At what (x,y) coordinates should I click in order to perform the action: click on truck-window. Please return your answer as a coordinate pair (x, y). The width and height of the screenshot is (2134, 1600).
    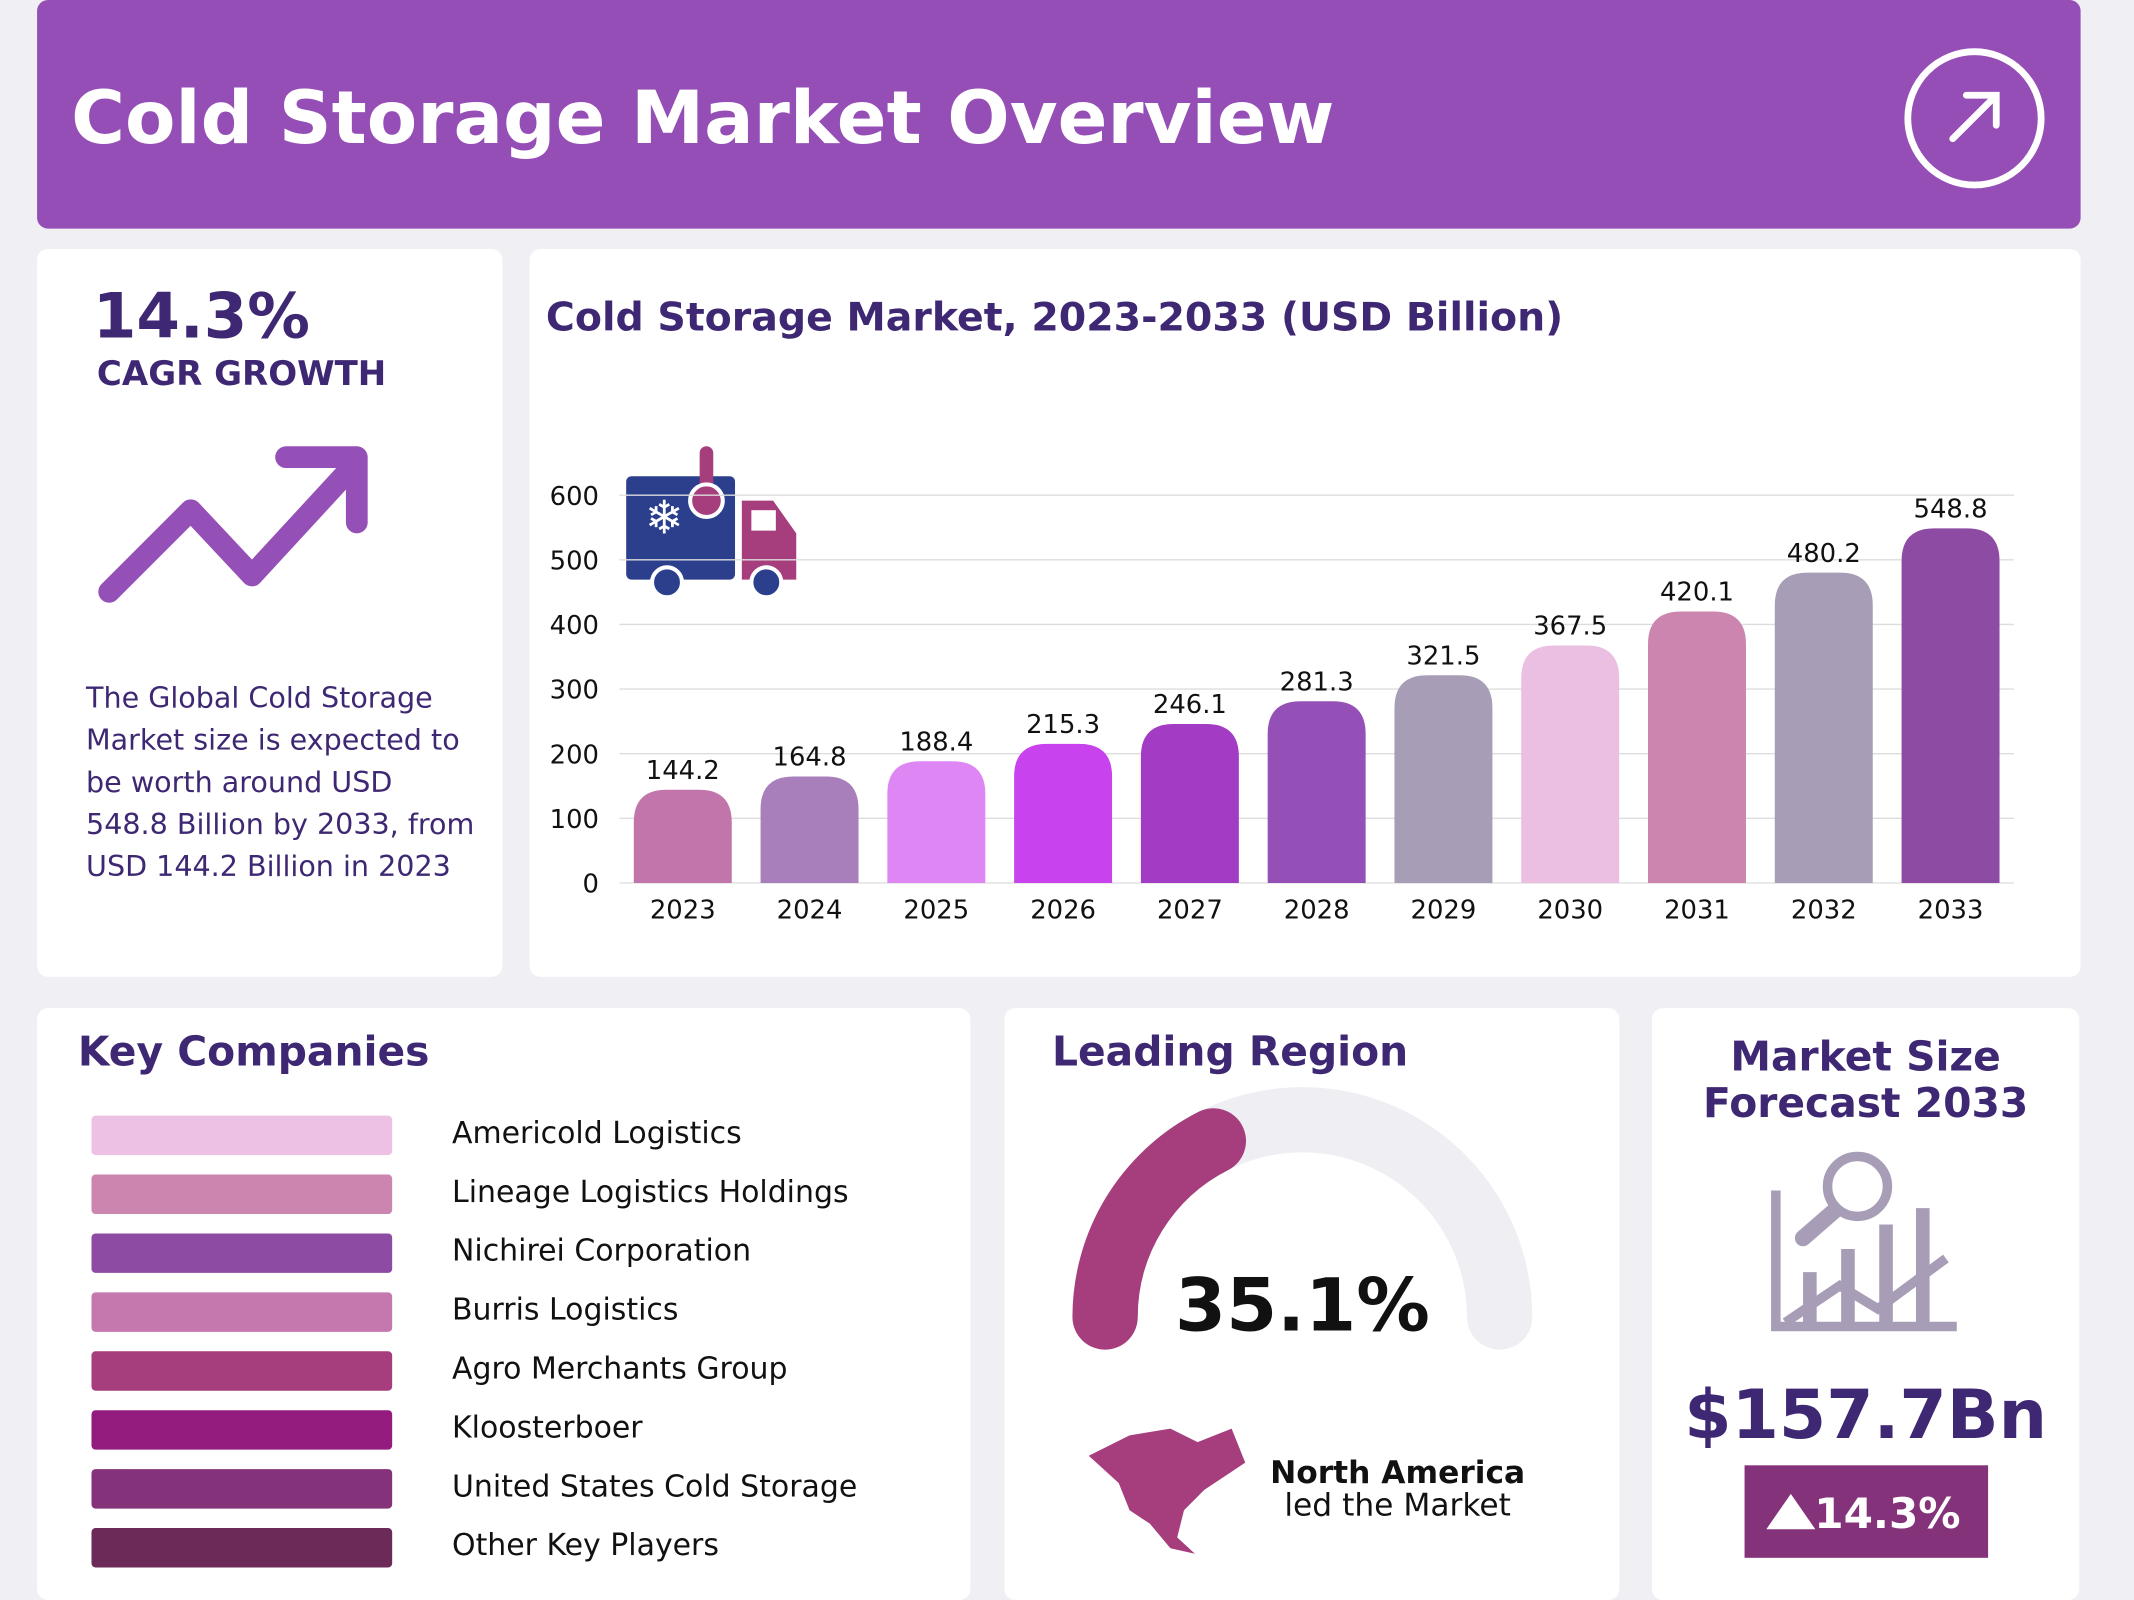
    Looking at the image, I should click on (763, 520).